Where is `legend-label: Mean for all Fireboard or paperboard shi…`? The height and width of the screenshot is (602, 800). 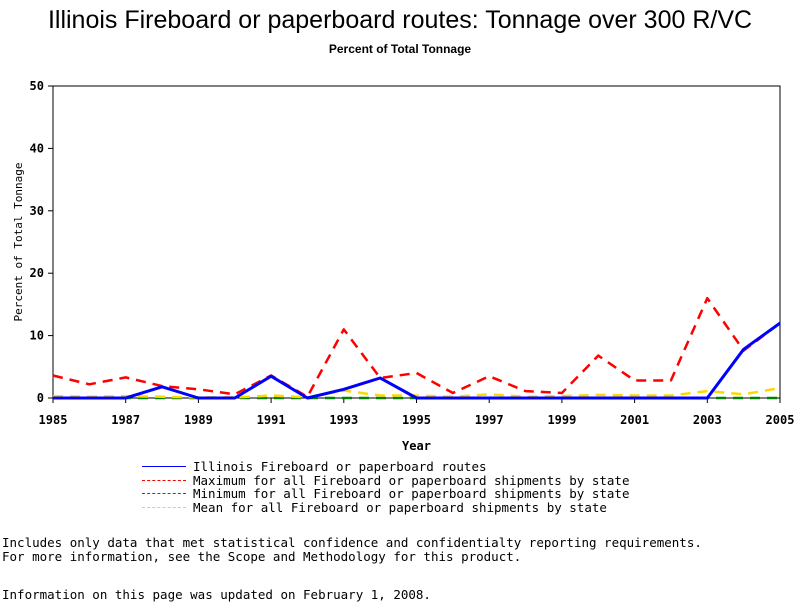
legend-label: Mean for all Fireboard or paperboard shi… is located at coordinates (400, 507).